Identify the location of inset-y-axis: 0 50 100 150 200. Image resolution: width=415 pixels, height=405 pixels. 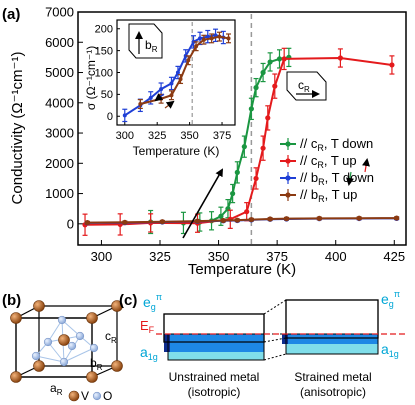
(107, 73).